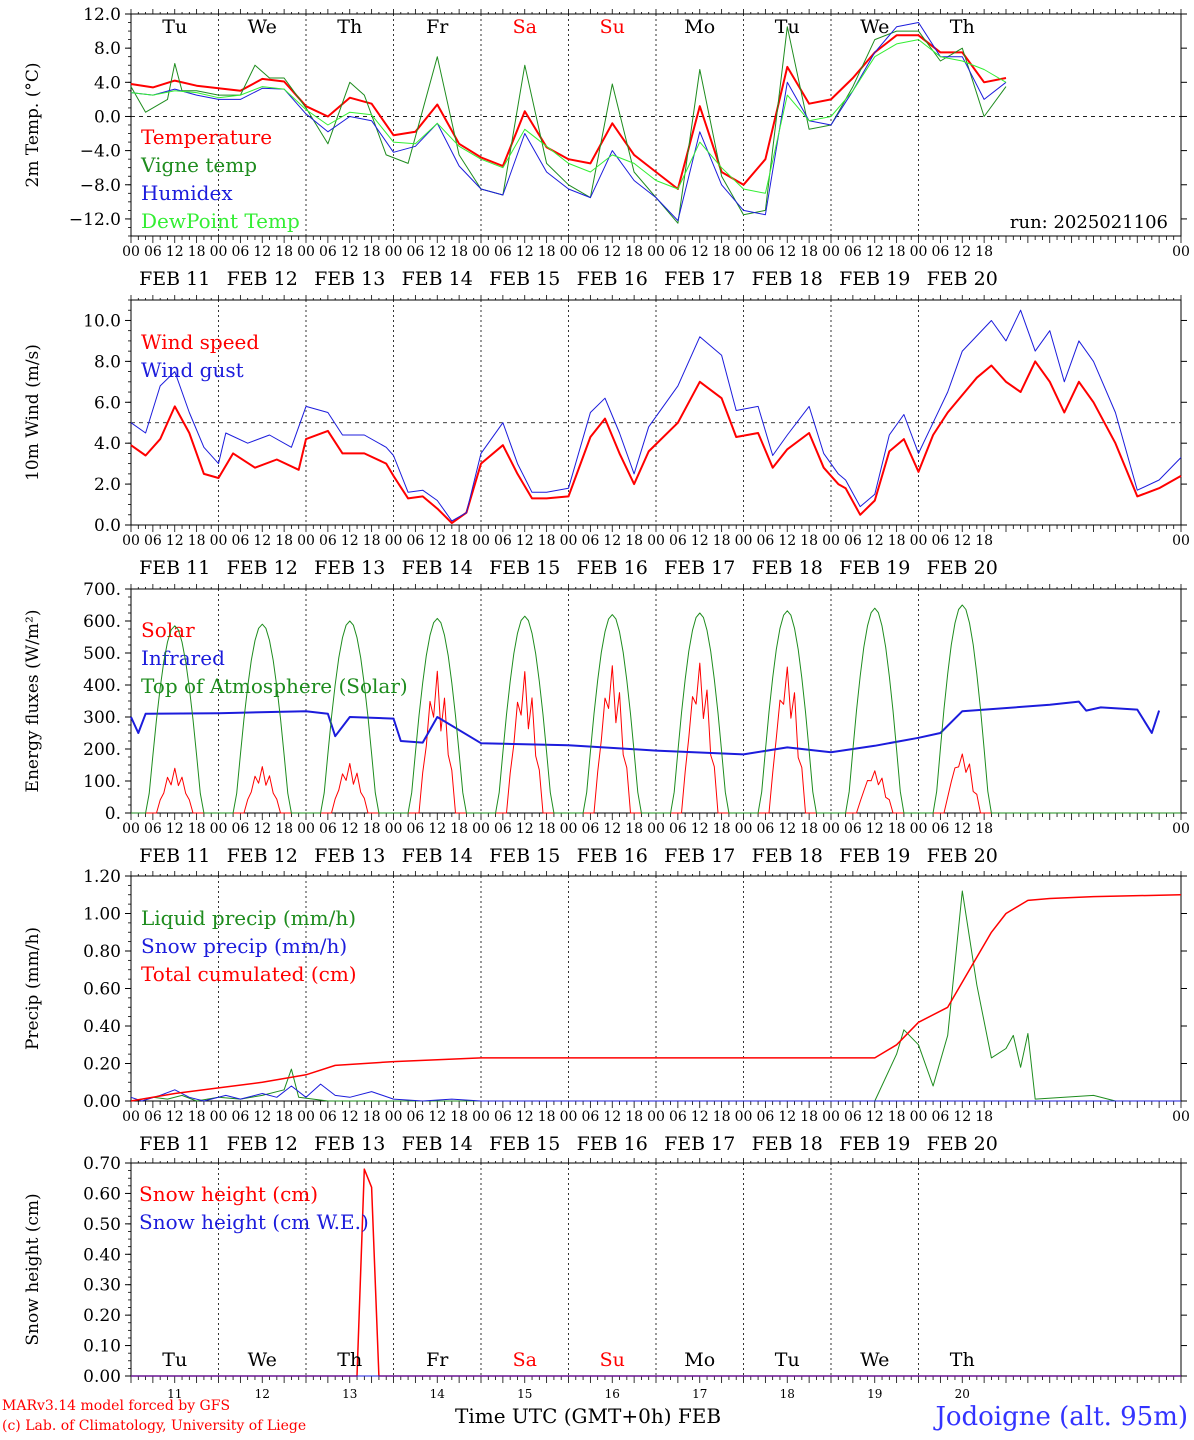 This screenshot has height=1440, width=1194. I want to click on legend-entry: Wind gust, so click(192, 370).